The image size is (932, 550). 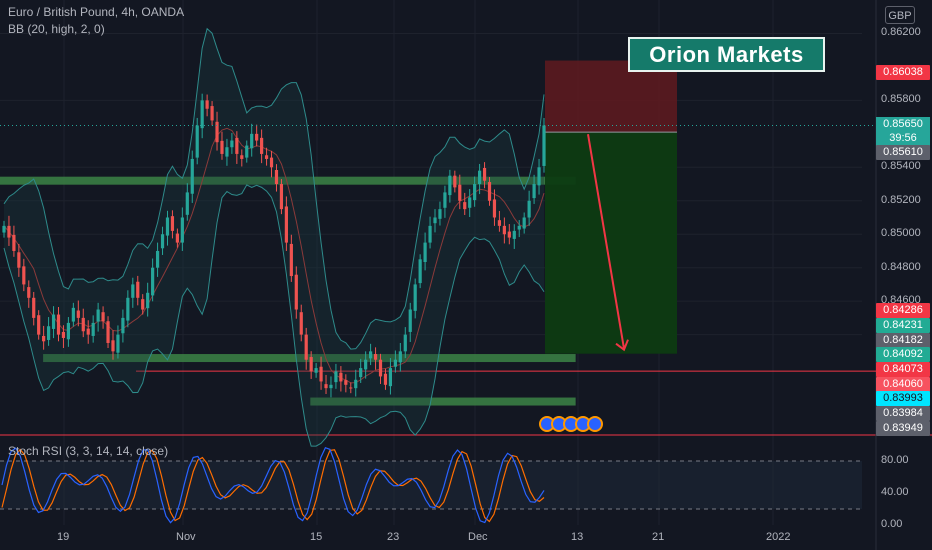 I want to click on price-tag: 0.84060, so click(x=903, y=384).